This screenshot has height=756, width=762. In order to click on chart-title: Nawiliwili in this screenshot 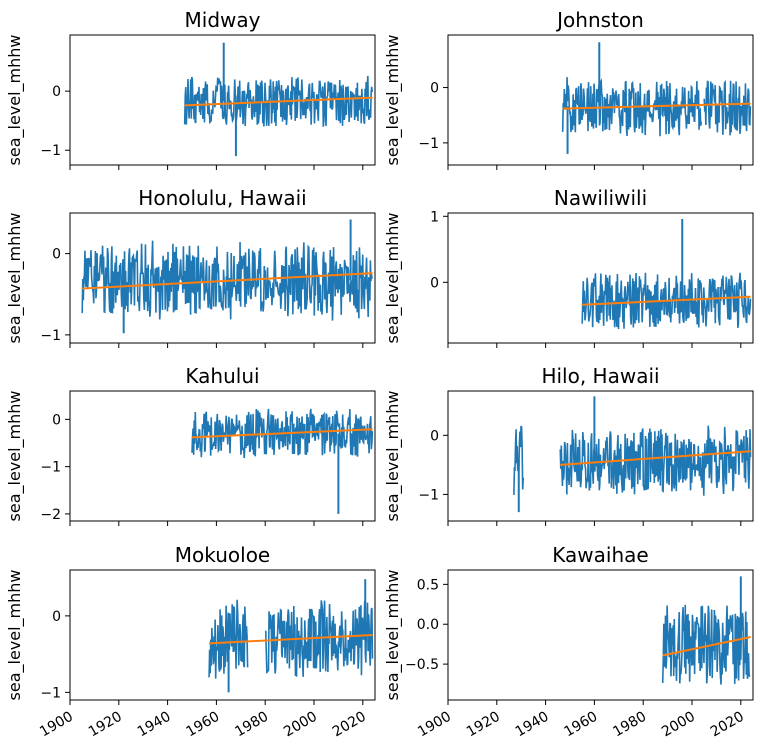, I will do `click(600, 198)`.